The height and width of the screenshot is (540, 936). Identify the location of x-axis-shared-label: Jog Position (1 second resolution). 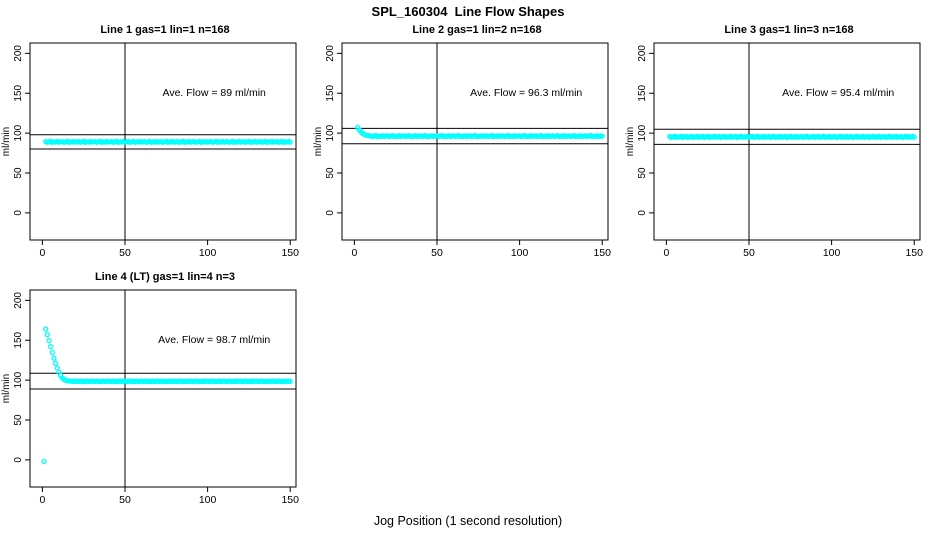
(468, 521).